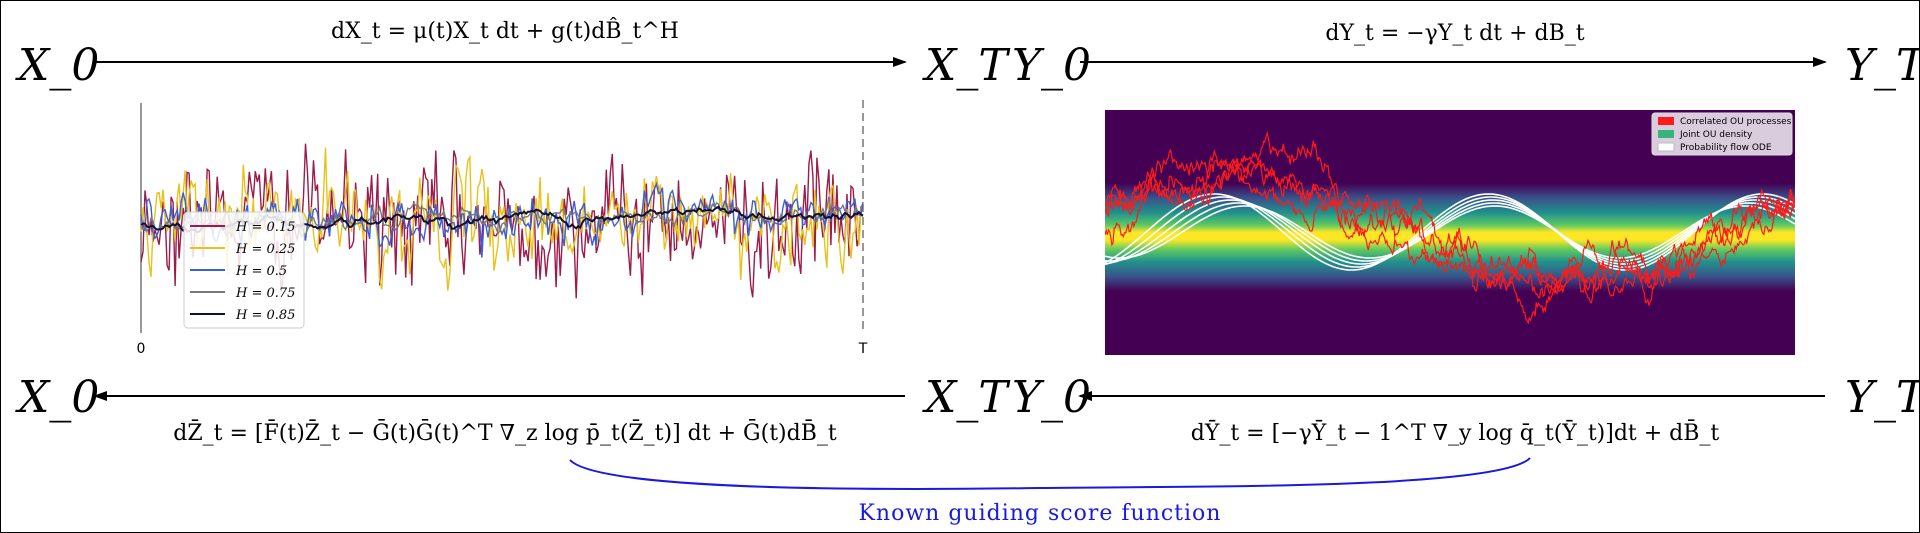  What do you see at coordinates (1736, 122) in the screenshot?
I see `ou-legend-label-0: Correlated OU processes` at bounding box center [1736, 122].